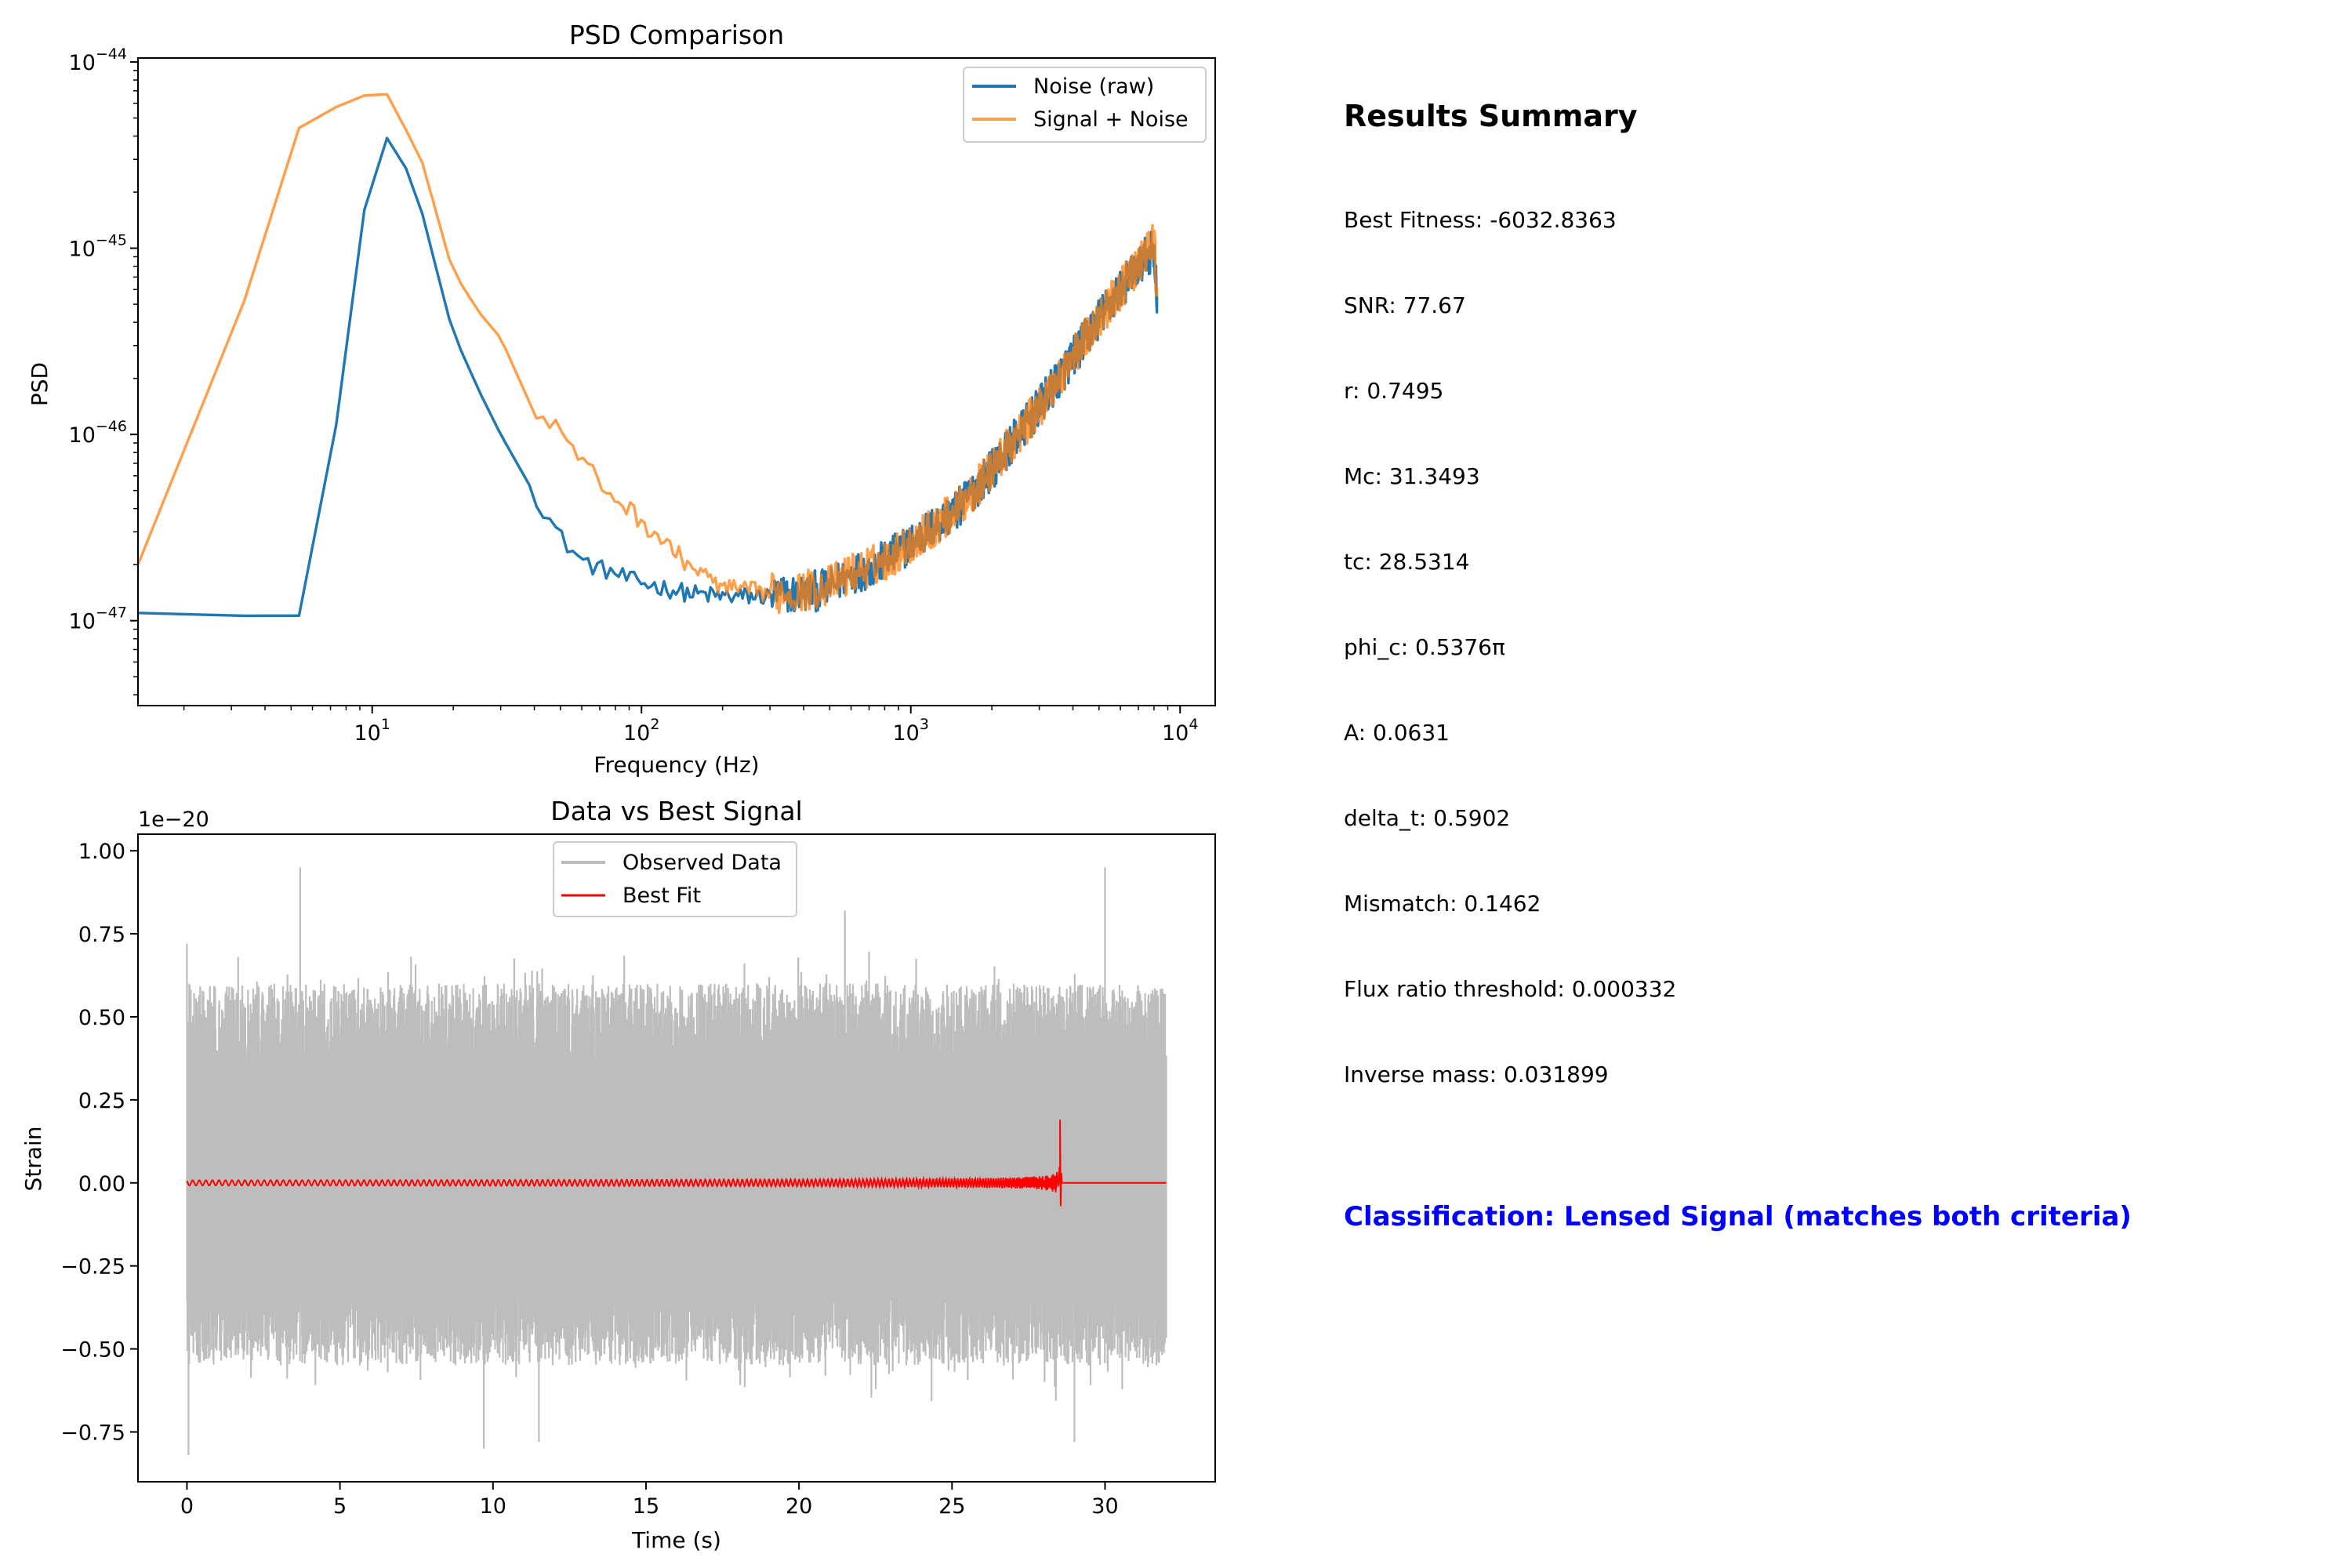 The height and width of the screenshot is (1568, 2352). Describe the element at coordinates (92, 1433) in the screenshot. I see `timeseries-y-tick-label: −0.75` at that location.